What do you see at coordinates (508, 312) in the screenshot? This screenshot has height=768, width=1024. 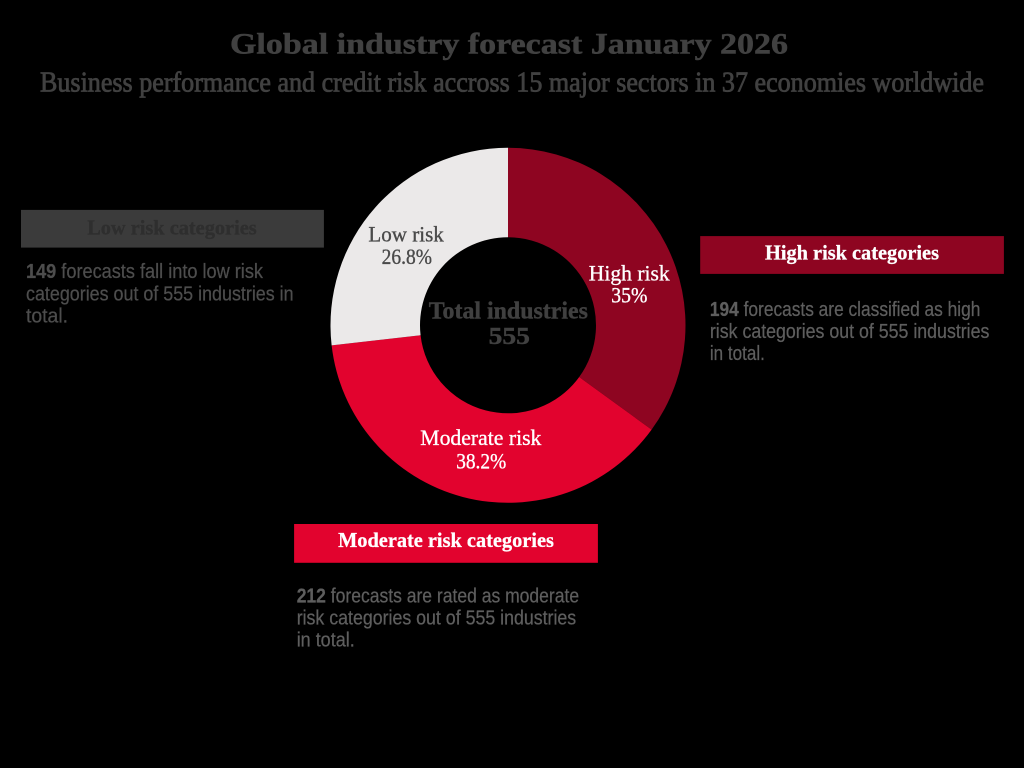 I see `svg-text: Total industries` at bounding box center [508, 312].